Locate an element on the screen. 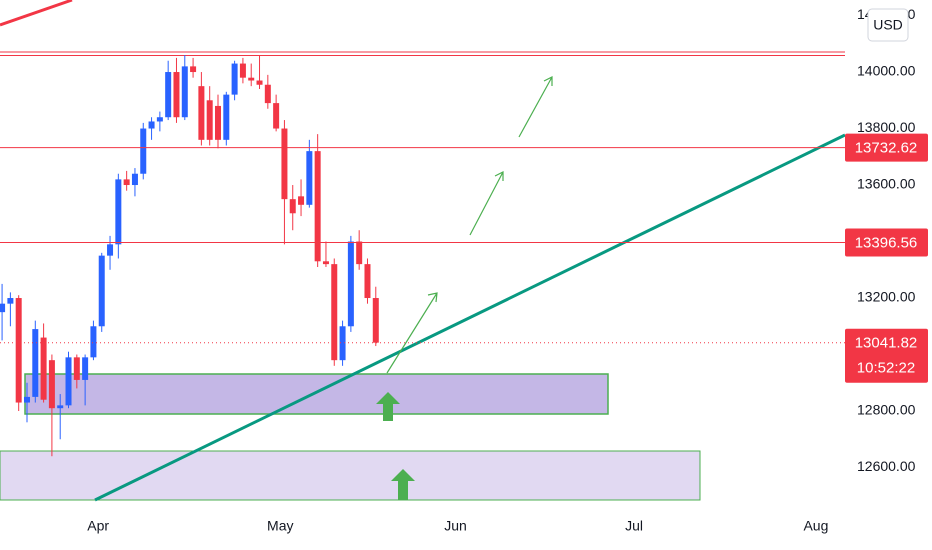  currency-label: USD is located at coordinates (888, 25).